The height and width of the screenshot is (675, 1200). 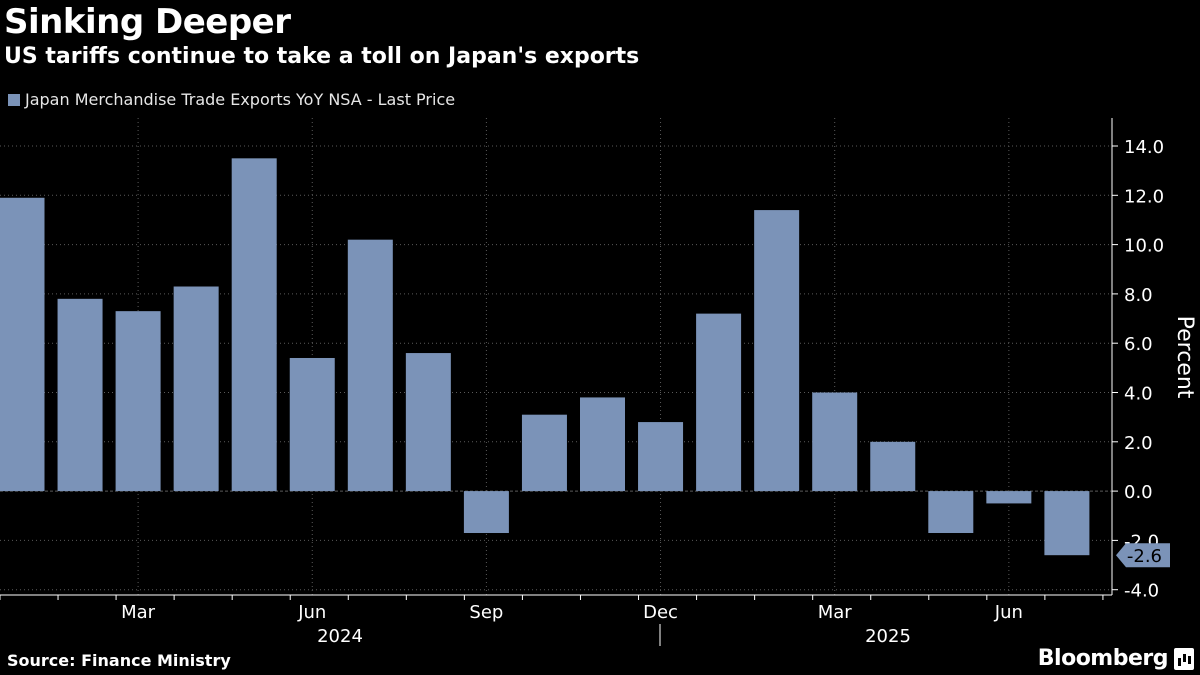 What do you see at coordinates (1138, 344) in the screenshot?
I see `y-tick-label: 6.0` at bounding box center [1138, 344].